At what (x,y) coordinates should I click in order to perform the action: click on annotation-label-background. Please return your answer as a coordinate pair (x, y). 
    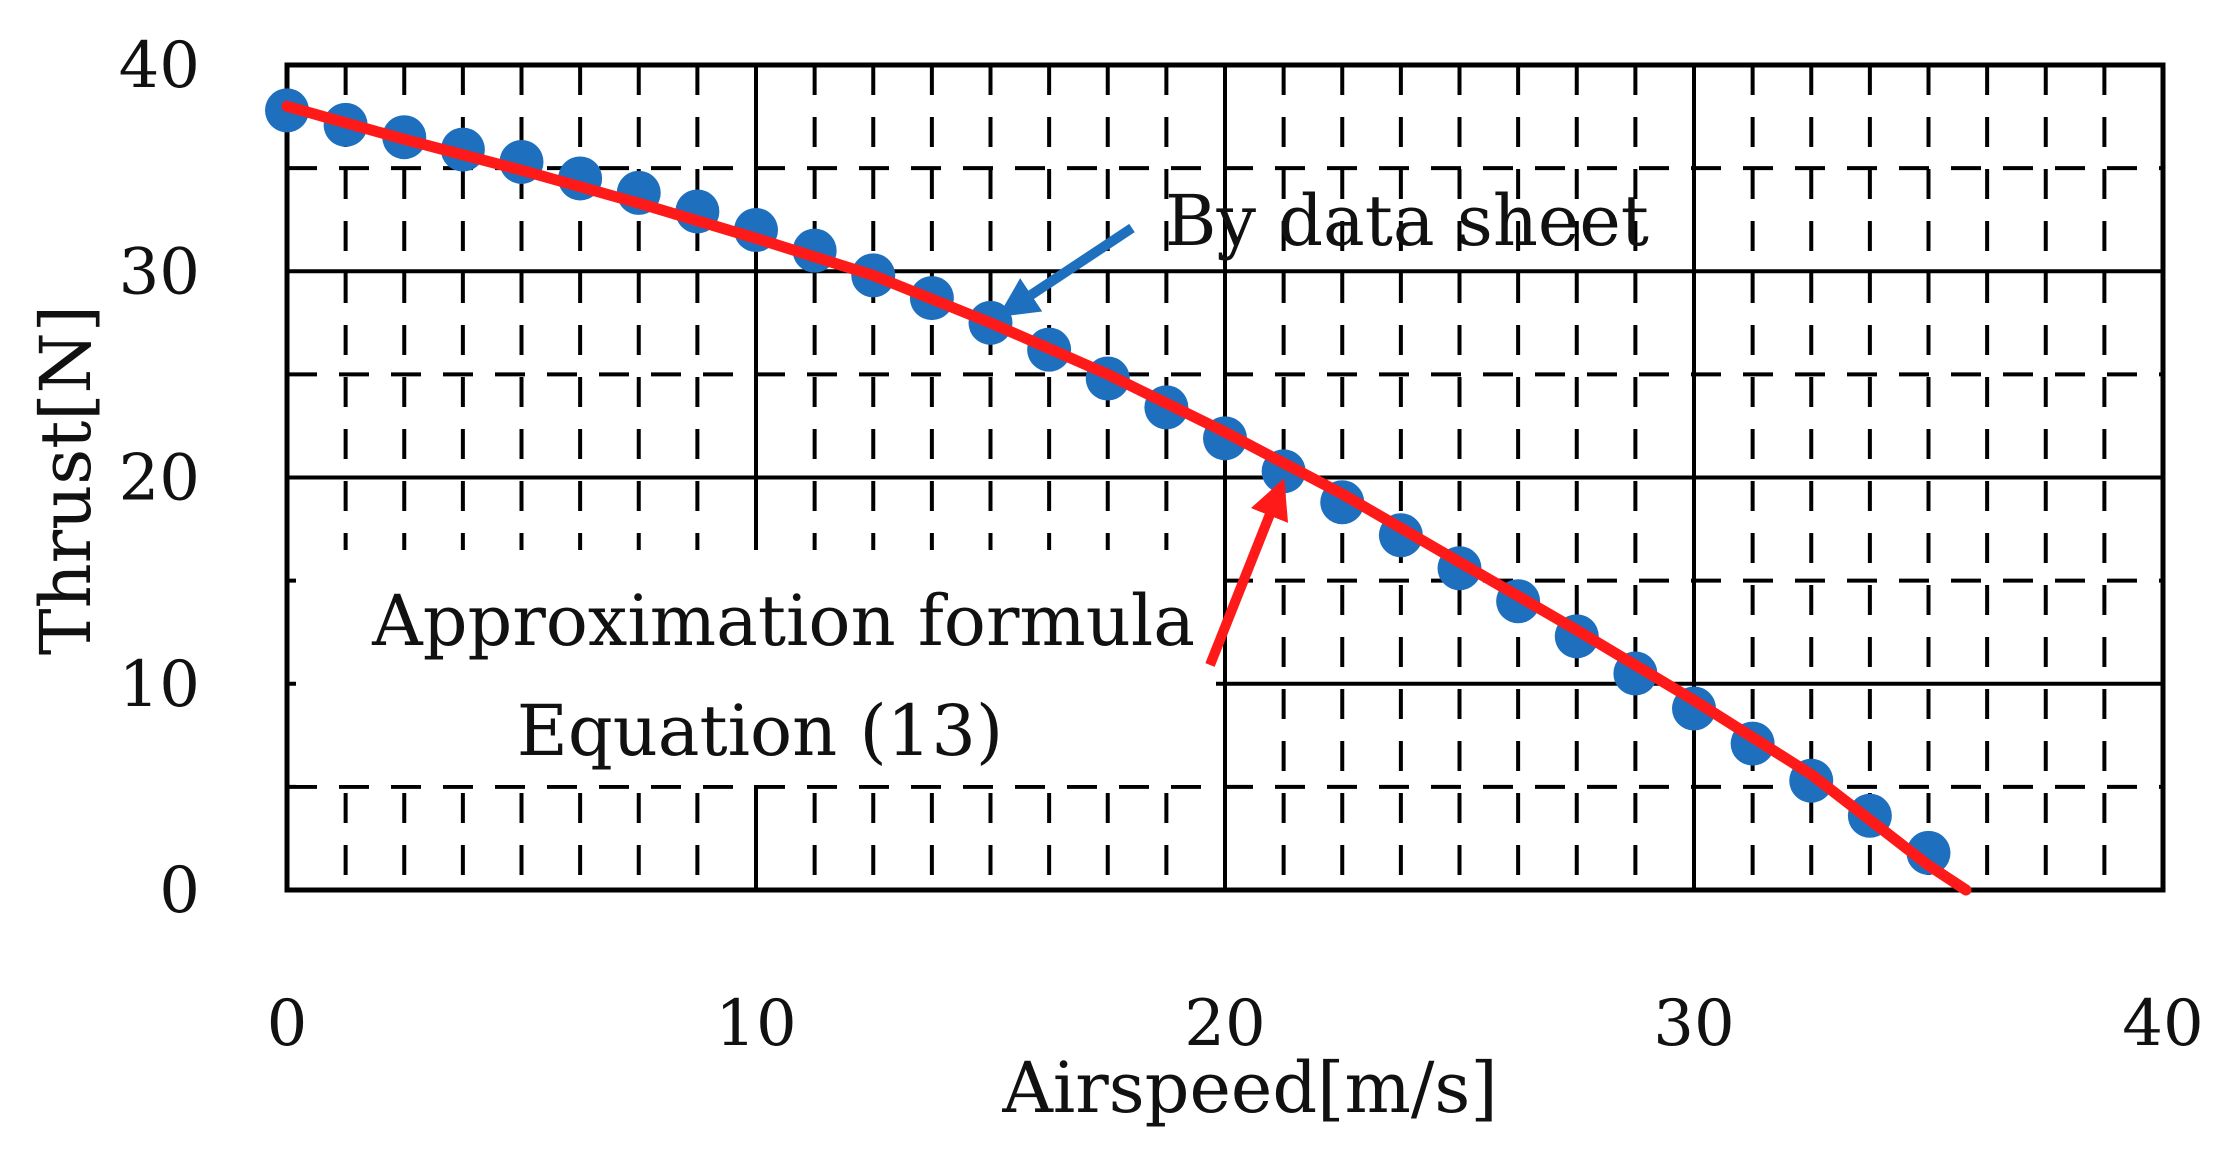
    Looking at the image, I should click on (756, 667).